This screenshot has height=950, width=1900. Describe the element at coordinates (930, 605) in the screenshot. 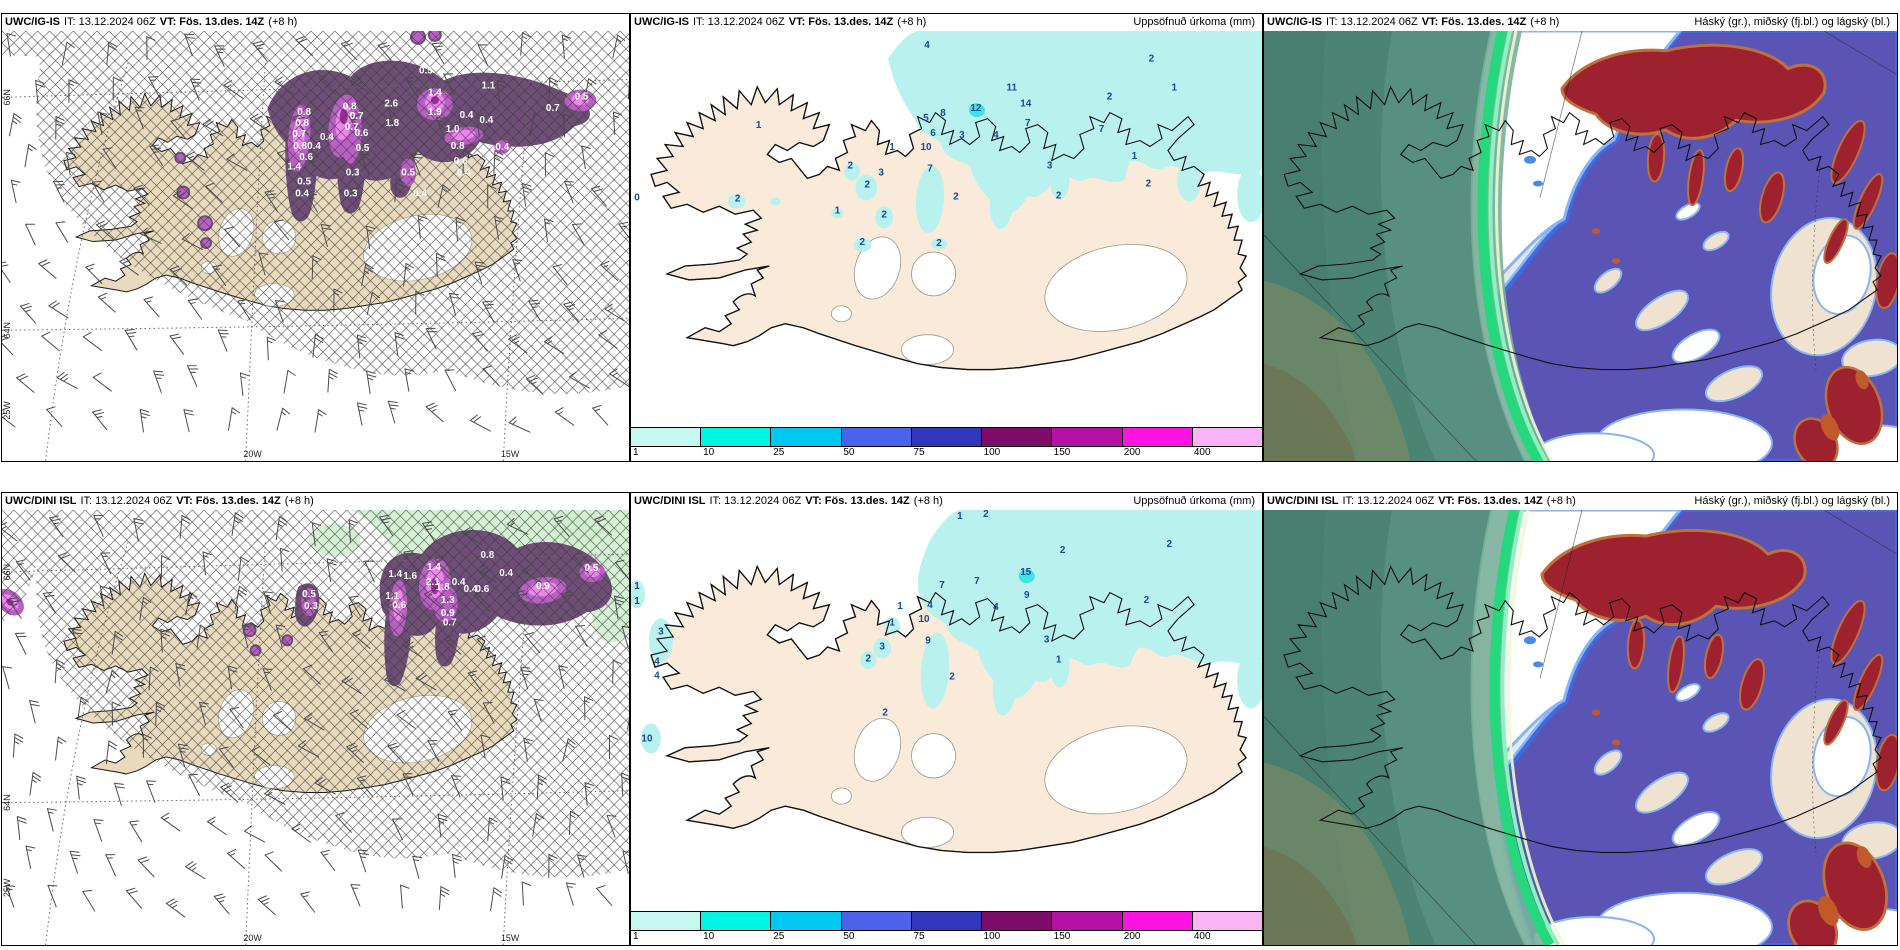

I see `svg-text: 4` at that location.